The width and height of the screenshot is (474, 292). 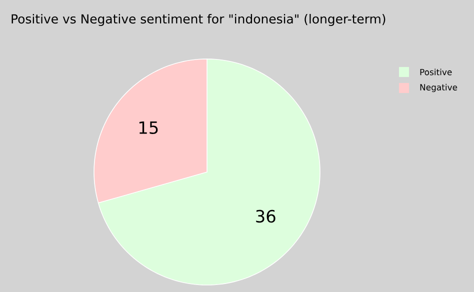 What do you see at coordinates (439, 88) in the screenshot?
I see `legend-label: Negative` at bounding box center [439, 88].